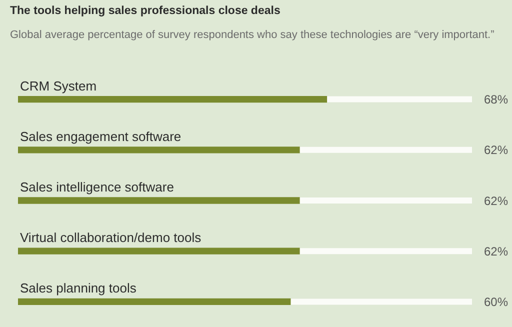  I want to click on data-label: 60%, so click(496, 302).